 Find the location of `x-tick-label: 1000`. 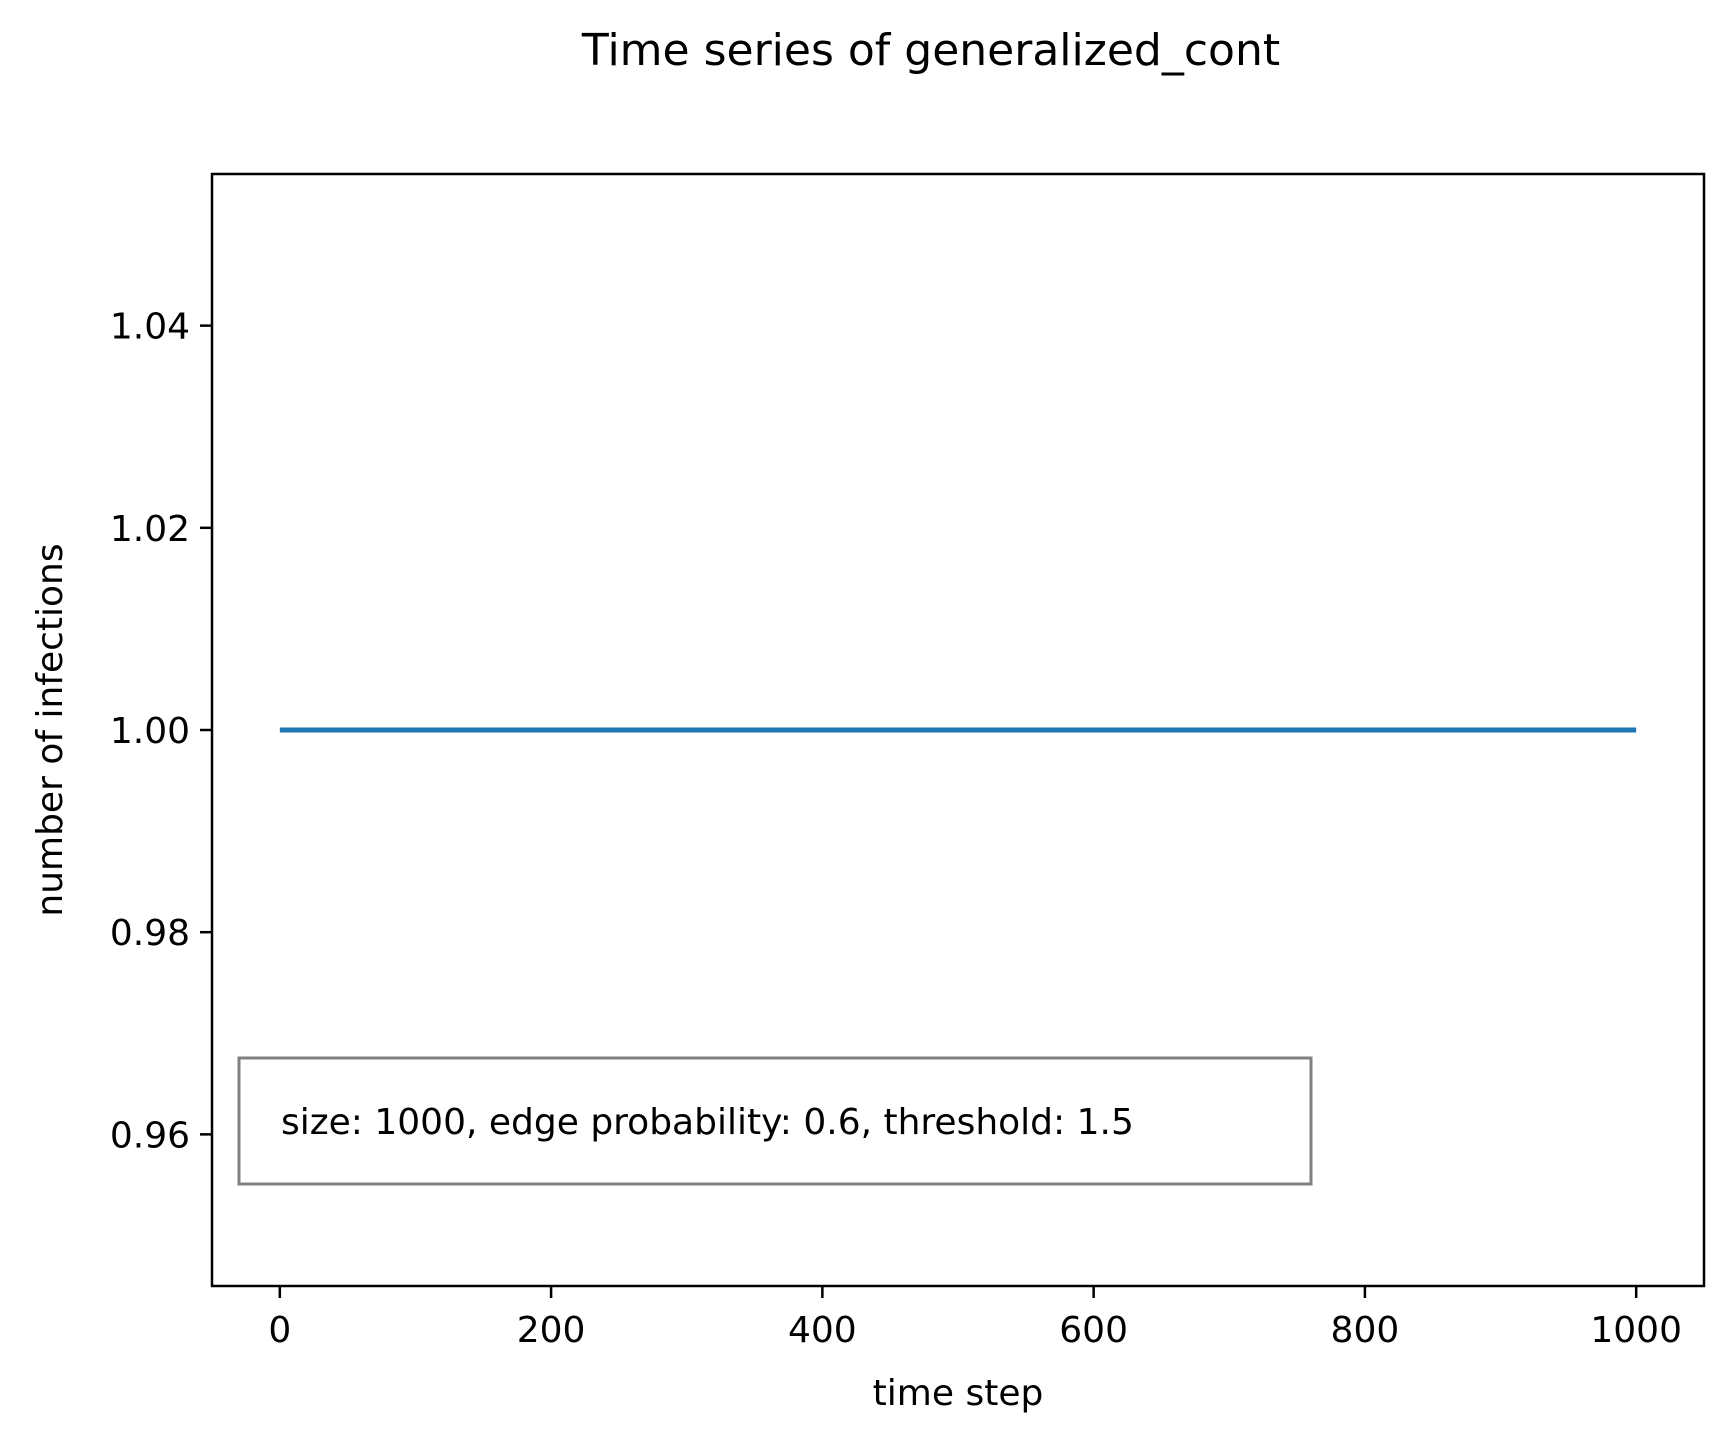

x-tick-label: 1000 is located at coordinates (1636, 1330).